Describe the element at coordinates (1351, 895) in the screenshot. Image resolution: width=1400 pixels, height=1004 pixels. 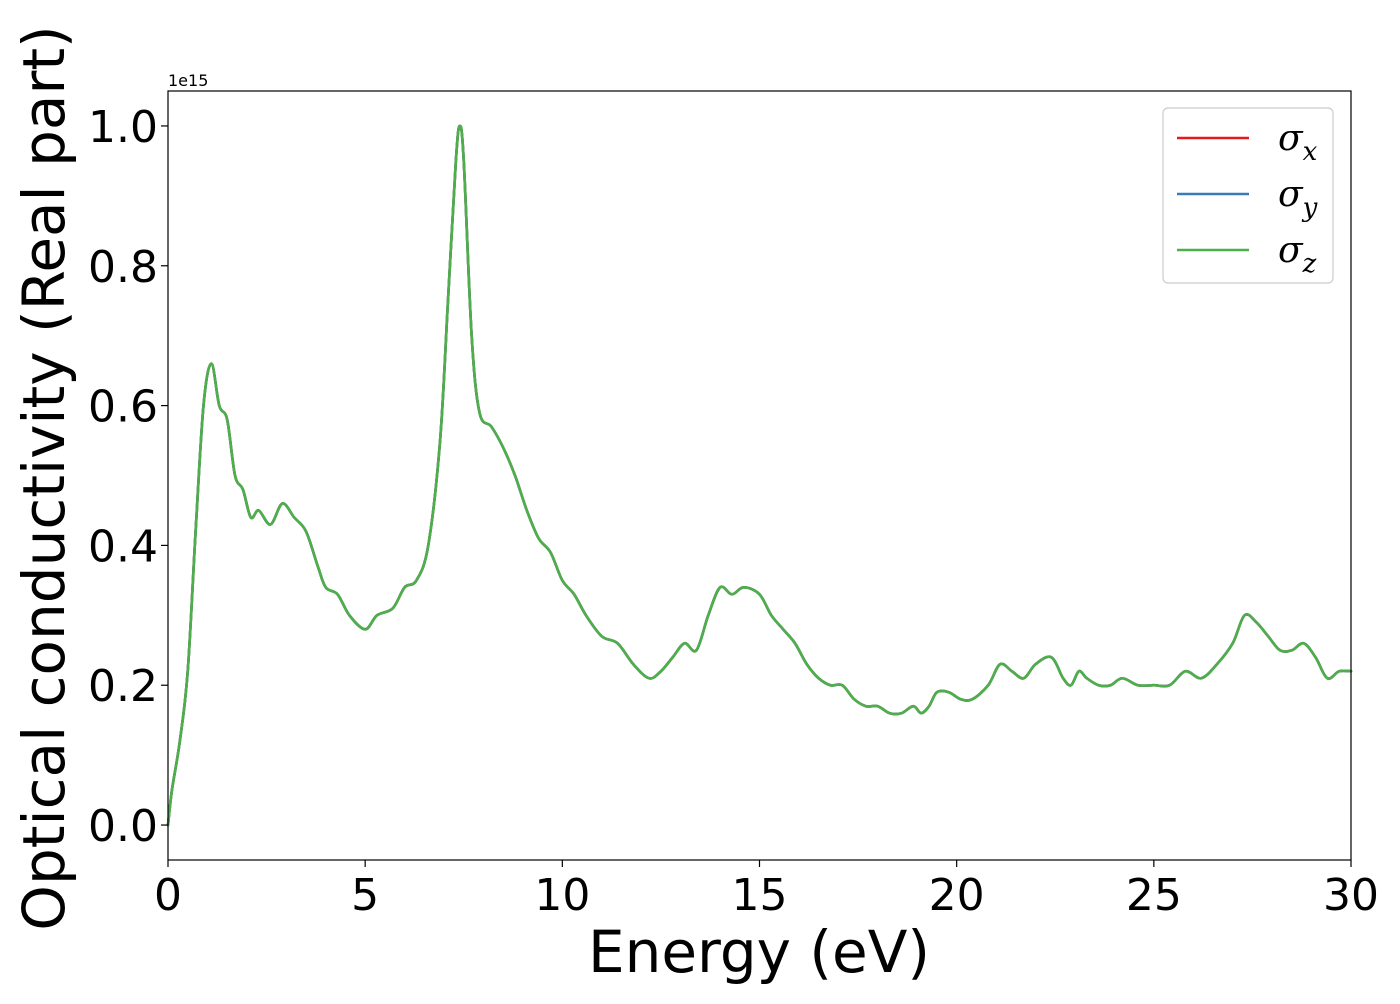
I see `x-tick-label: 30` at that location.